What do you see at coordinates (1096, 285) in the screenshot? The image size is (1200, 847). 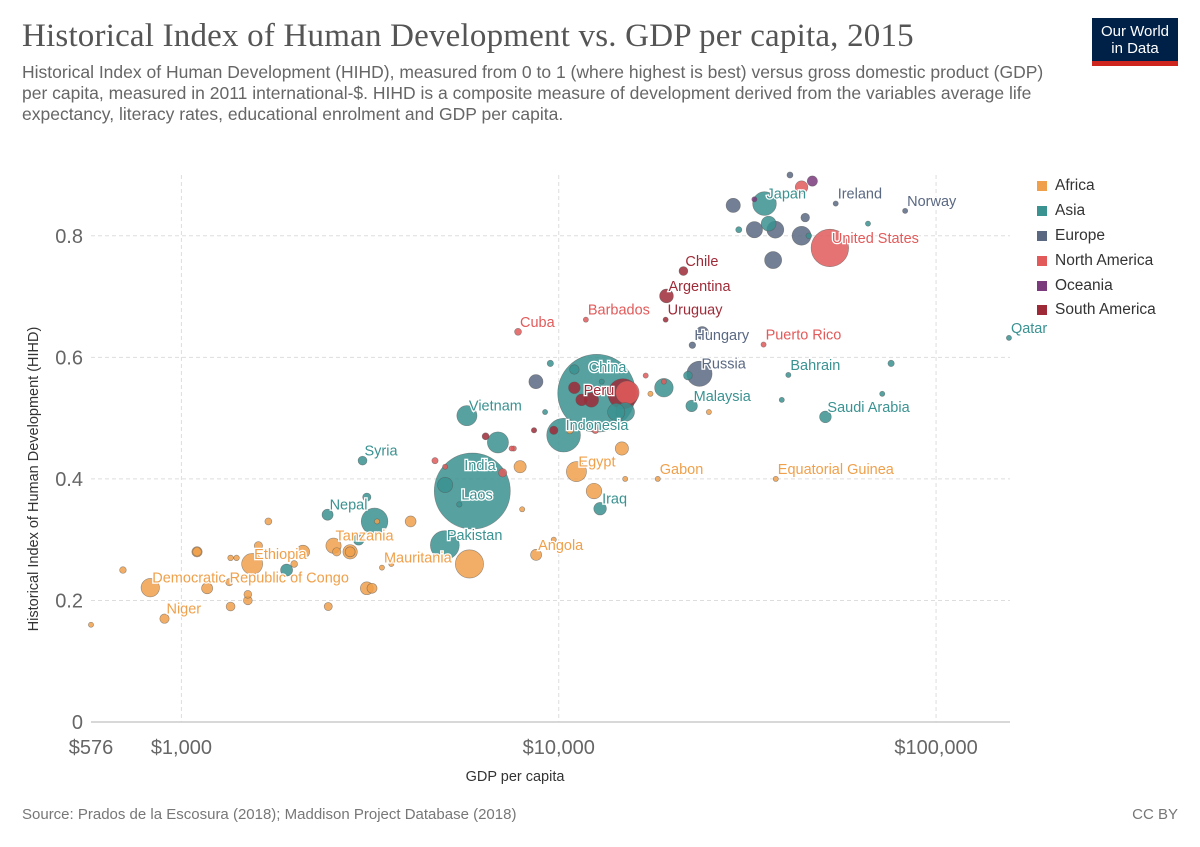 I see `legend-item: Oceania` at bounding box center [1096, 285].